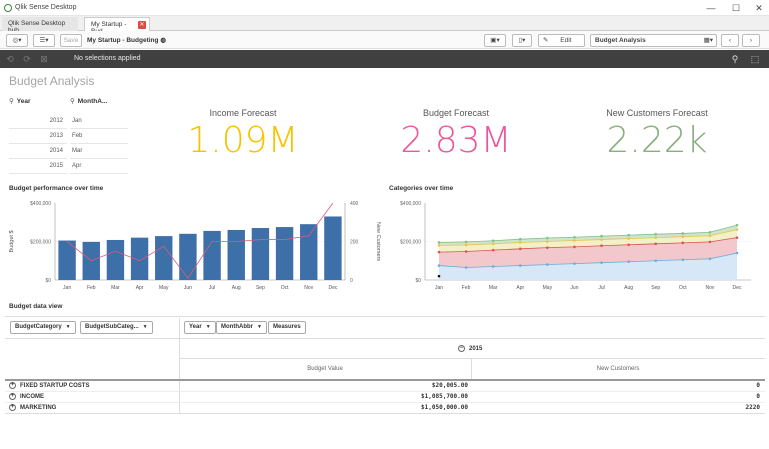 This screenshot has width=769, height=449. What do you see at coordinates (38, 102) in the screenshot?
I see `year-filter-header: ⚲ Year` at bounding box center [38, 102].